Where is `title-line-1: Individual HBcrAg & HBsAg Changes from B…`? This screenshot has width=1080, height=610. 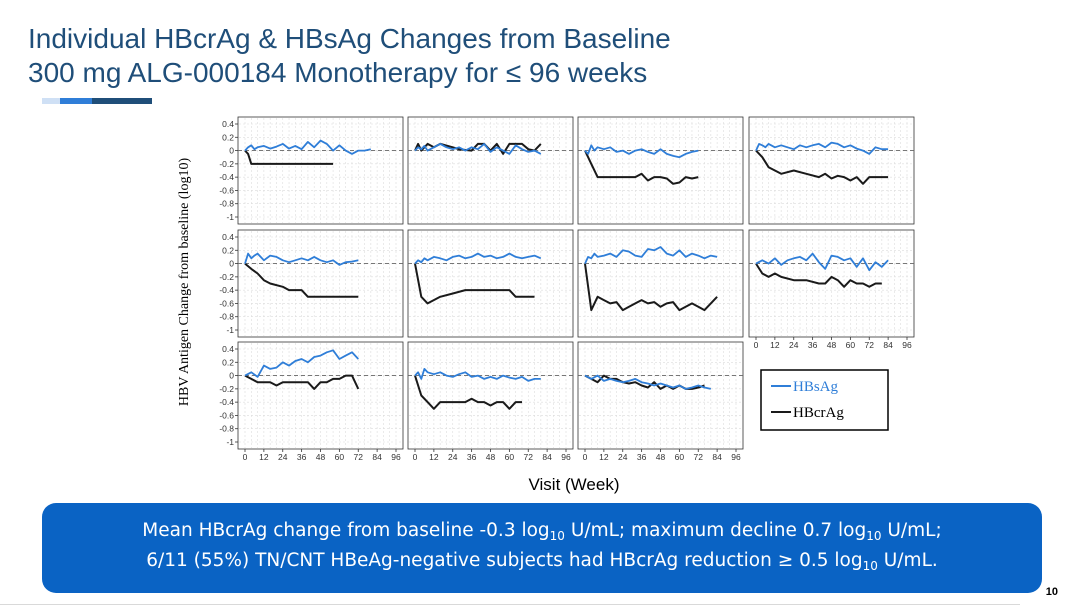
title-line-1: Individual HBcrAg & HBsAg Changes from B… is located at coordinates (349, 38).